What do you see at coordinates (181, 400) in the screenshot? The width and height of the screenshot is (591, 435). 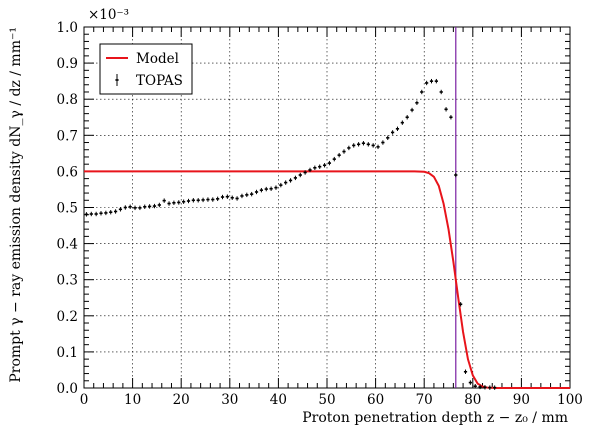 I see `x-tick-label: 20` at bounding box center [181, 400].